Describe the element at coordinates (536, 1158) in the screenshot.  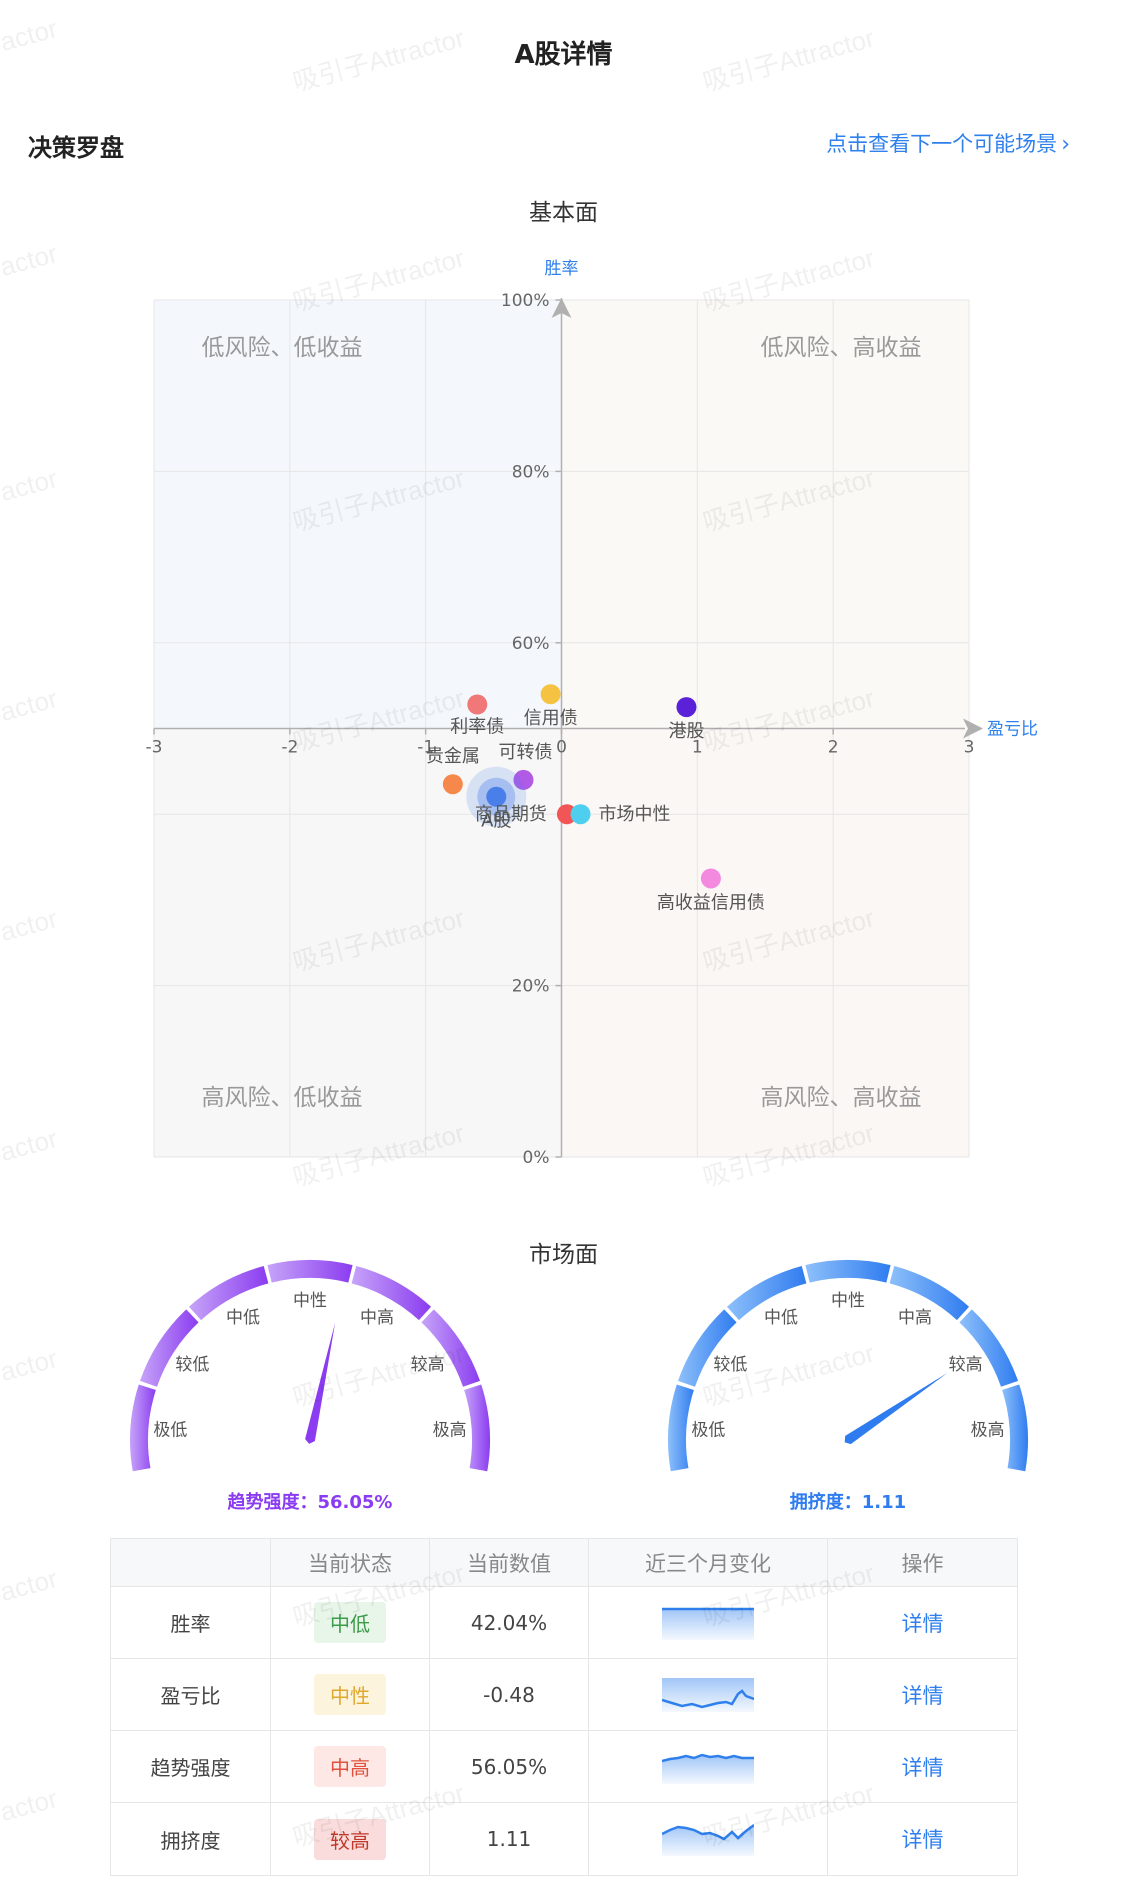
I see `y-tick-label: 0%` at that location.